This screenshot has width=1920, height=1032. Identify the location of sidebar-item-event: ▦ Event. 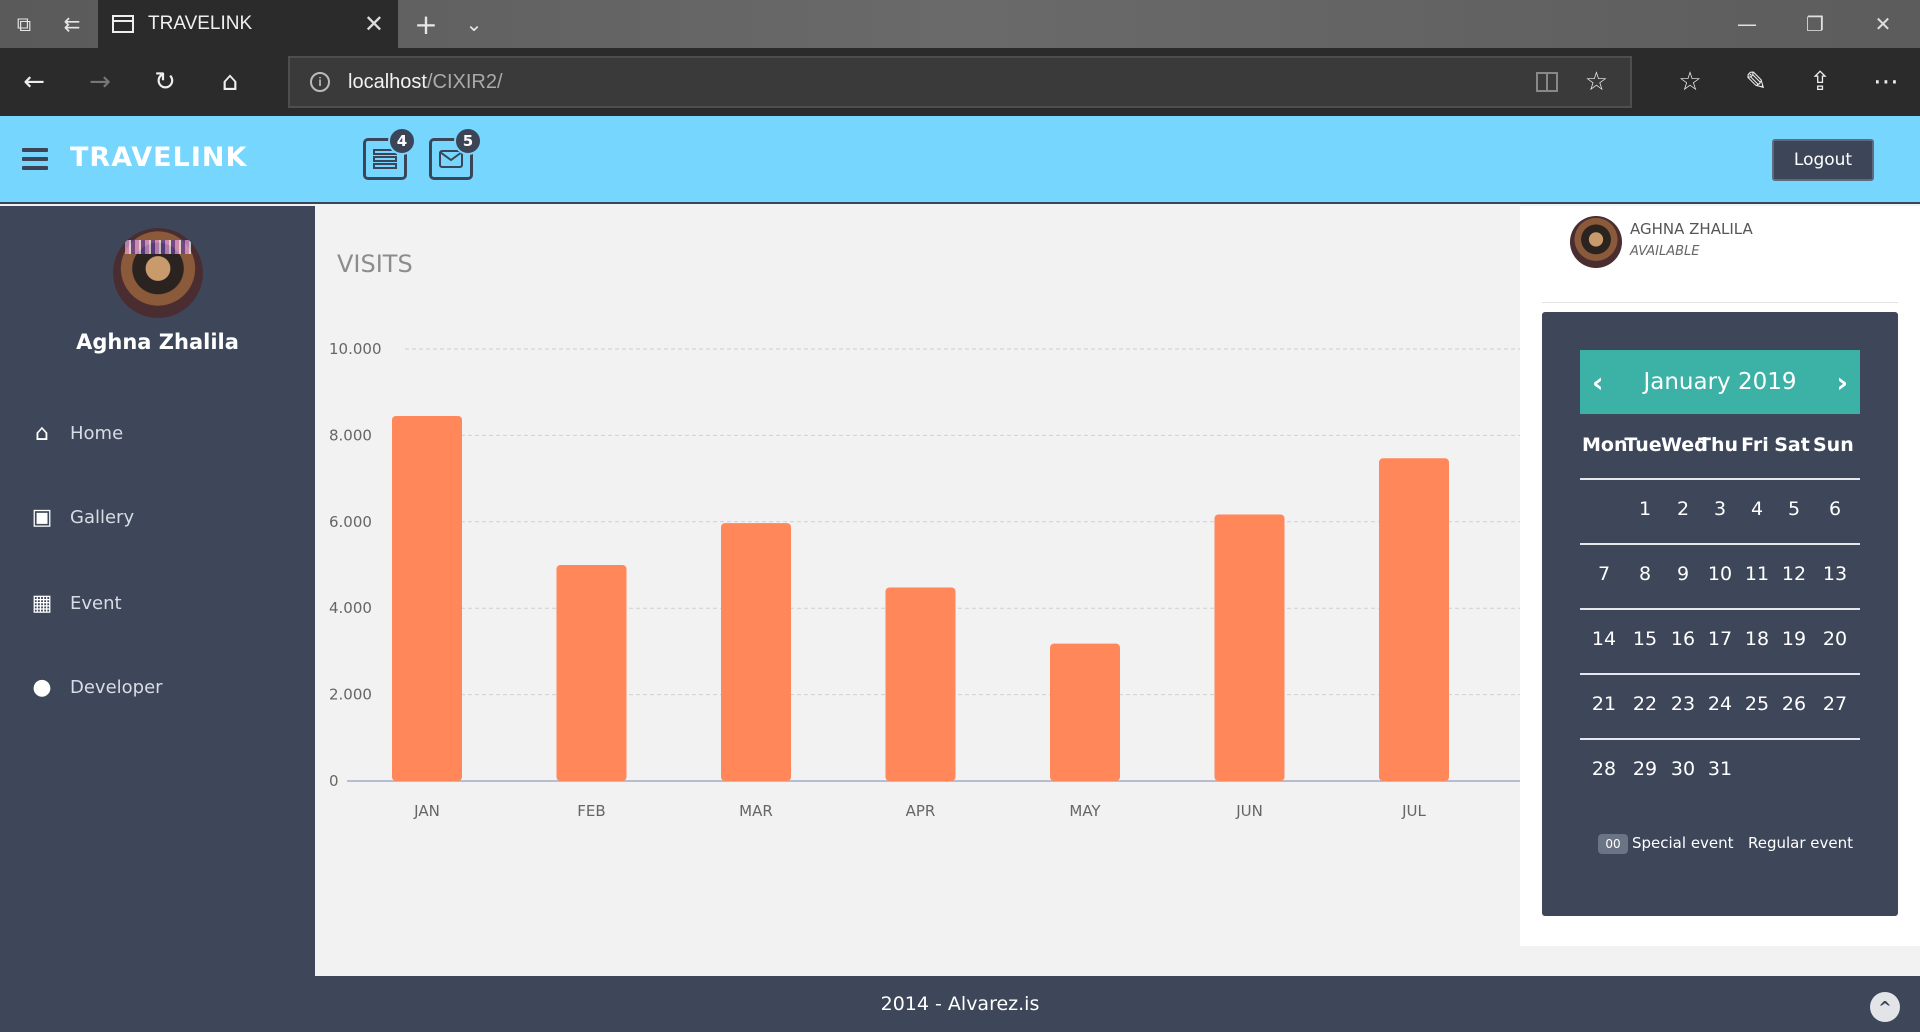
(75, 603).